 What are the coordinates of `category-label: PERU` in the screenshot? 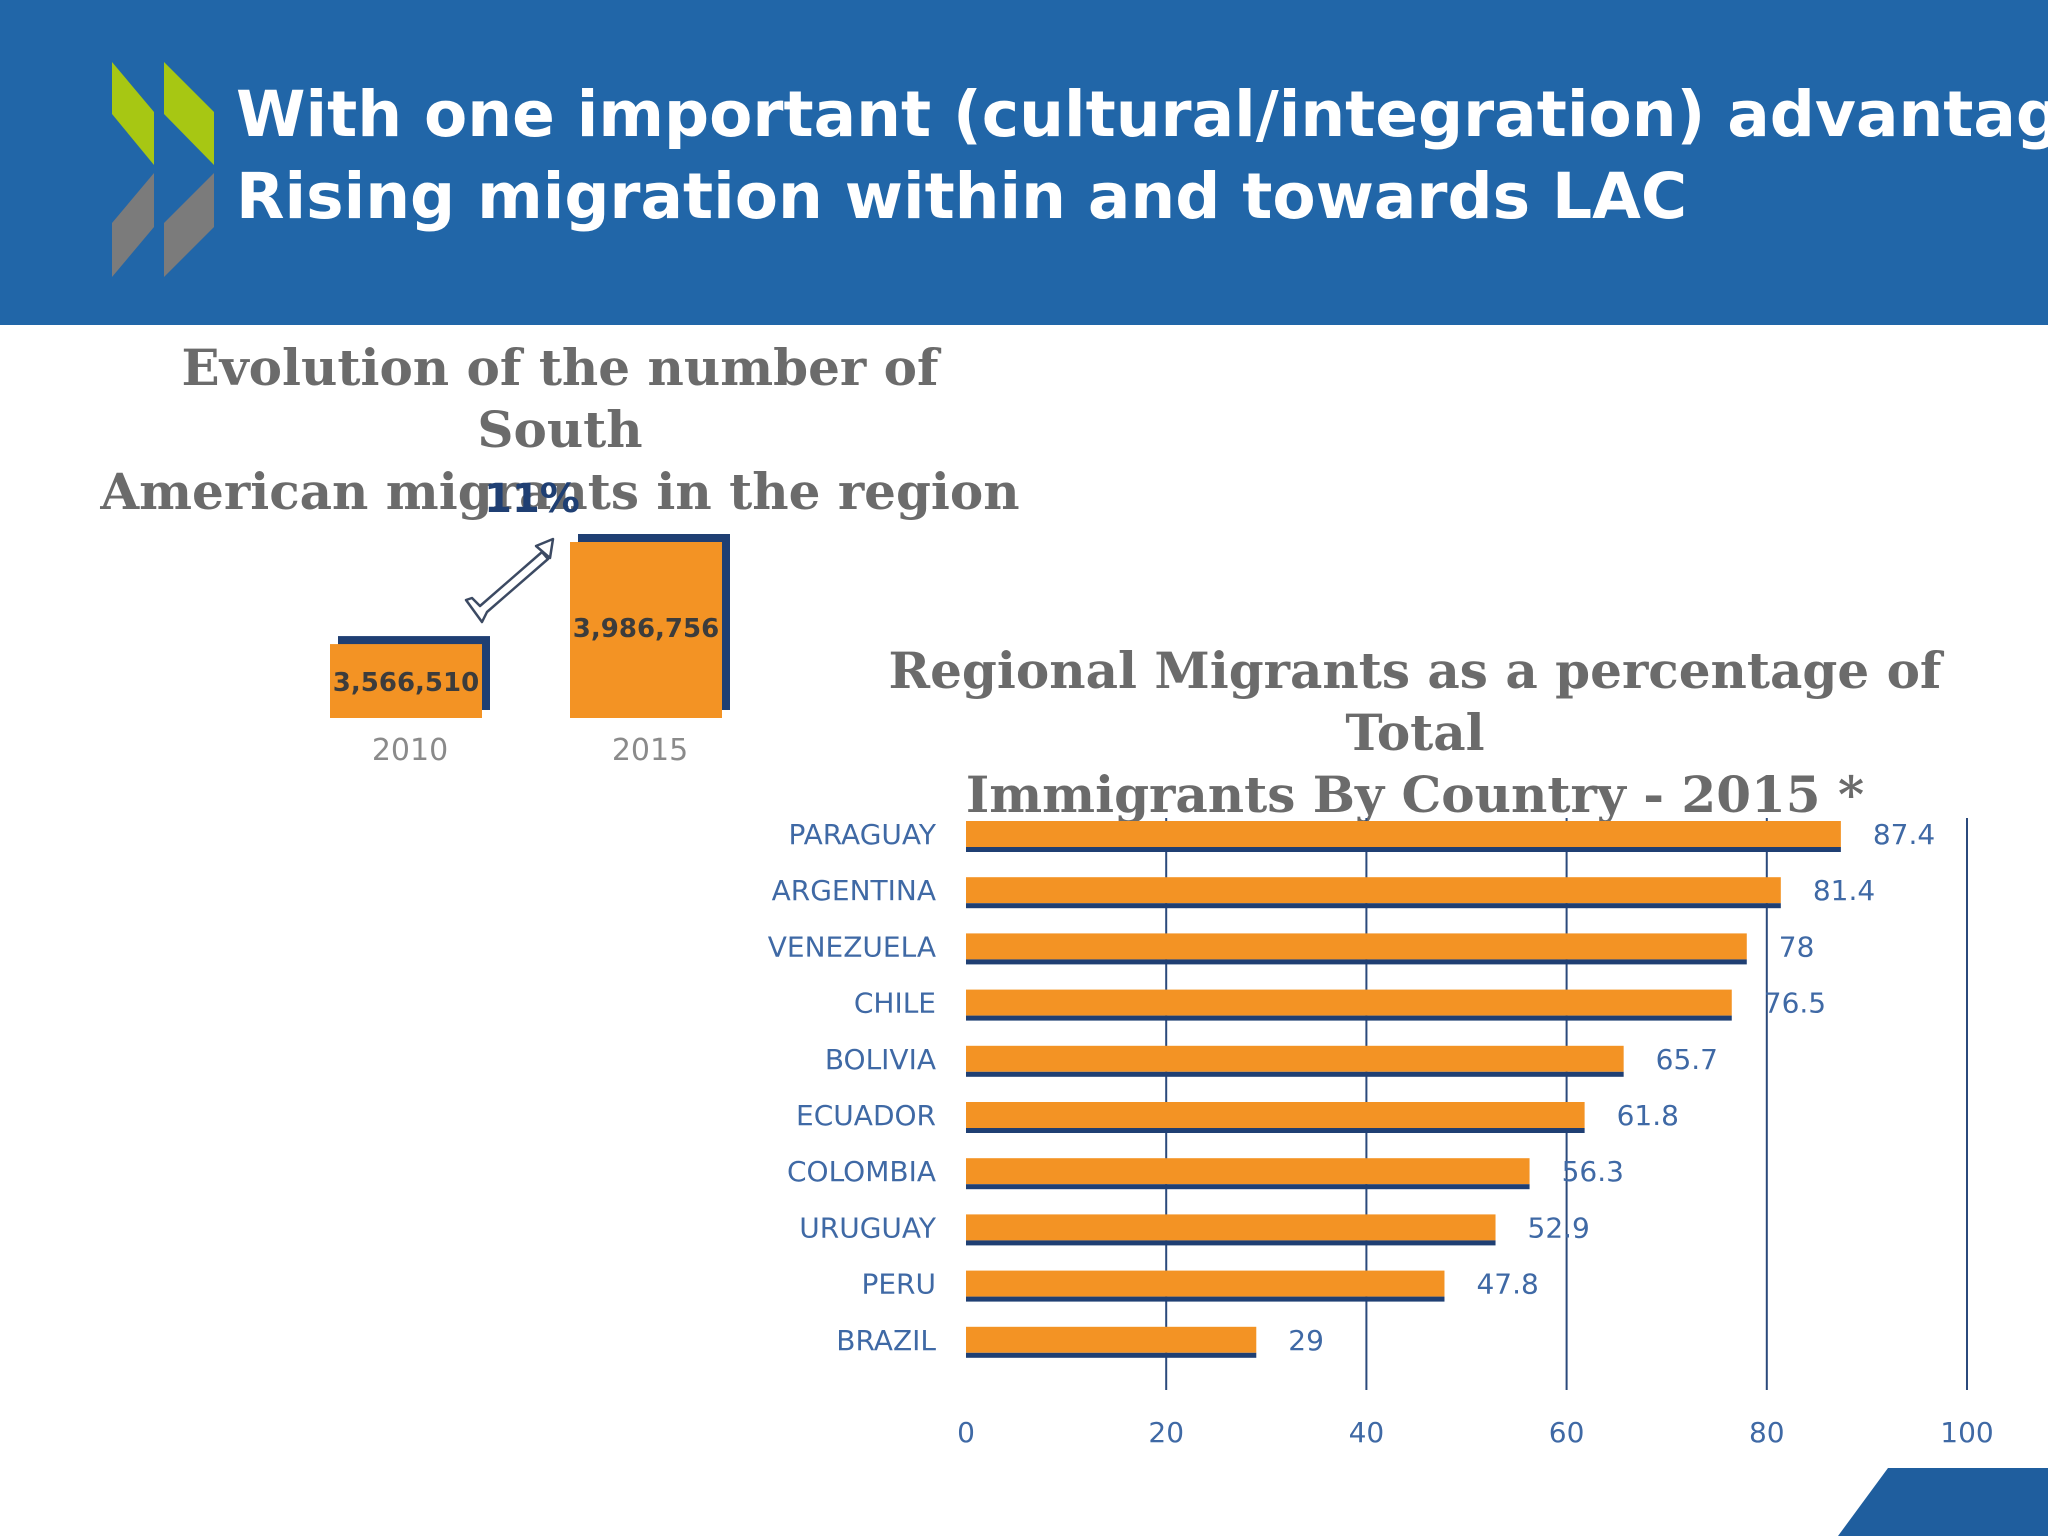 It's located at (898, 1284).